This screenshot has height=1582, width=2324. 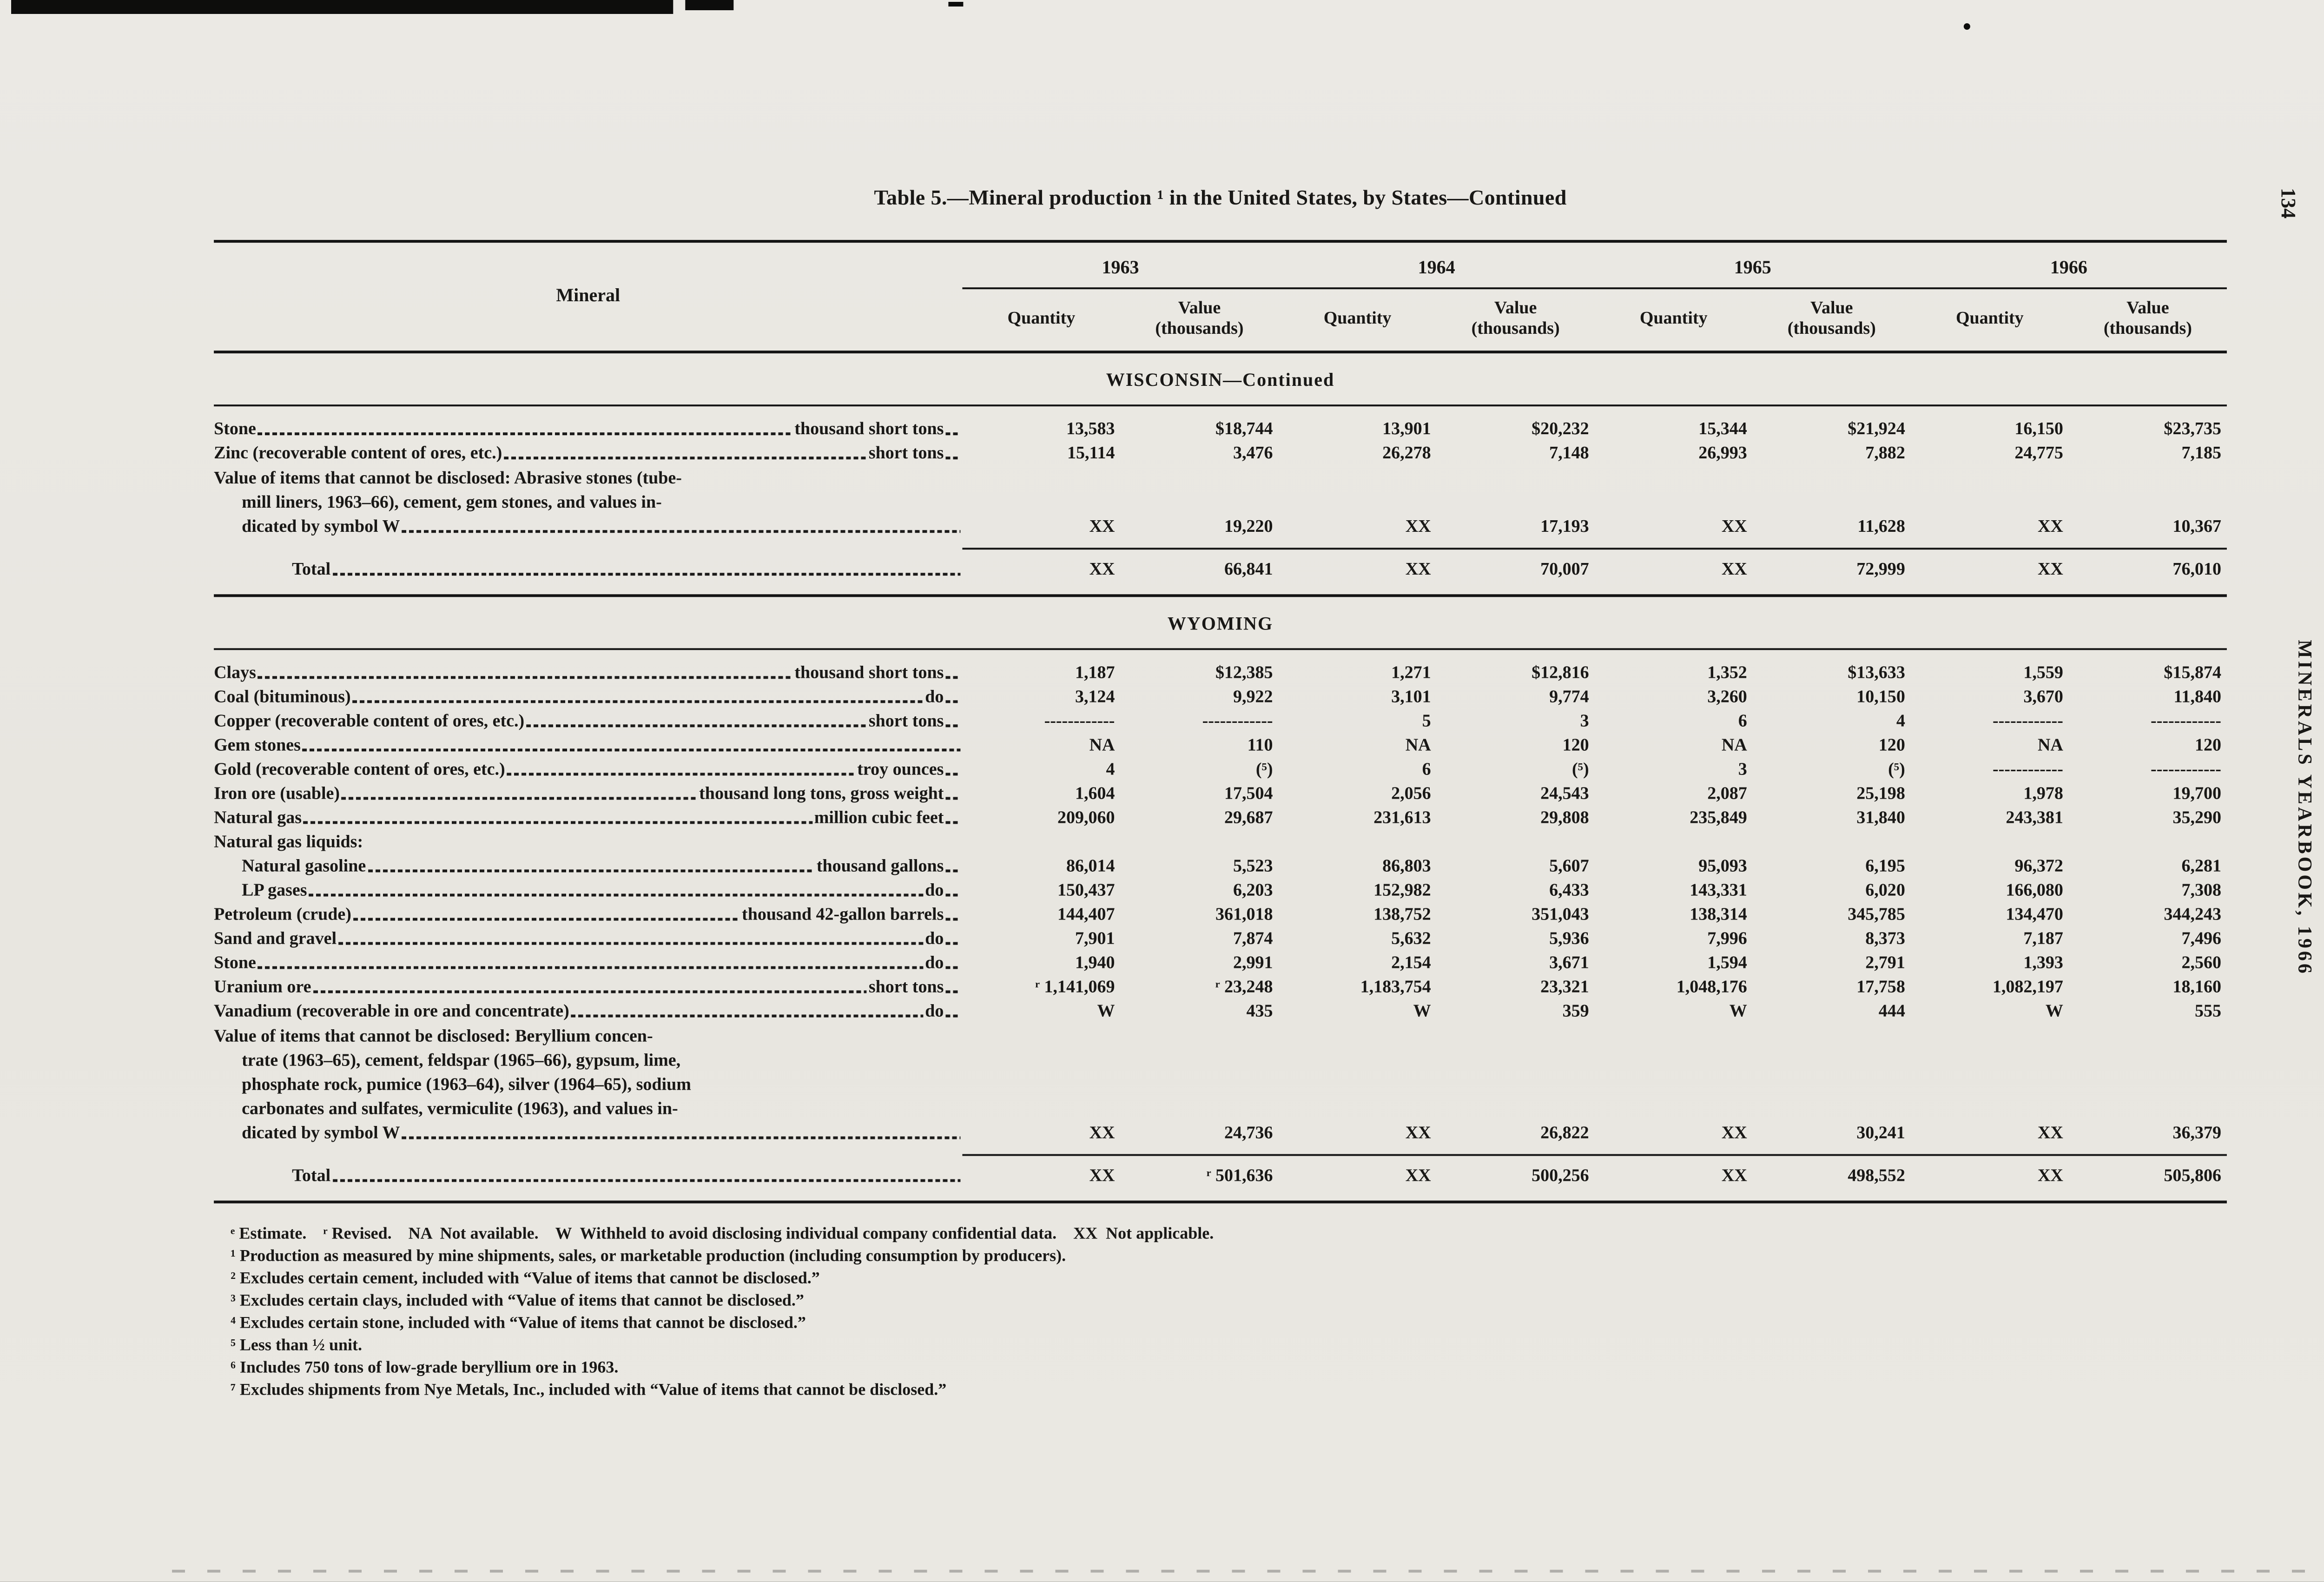 What do you see at coordinates (1564, 987) in the screenshot?
I see `value-cell: 23,321` at bounding box center [1564, 987].